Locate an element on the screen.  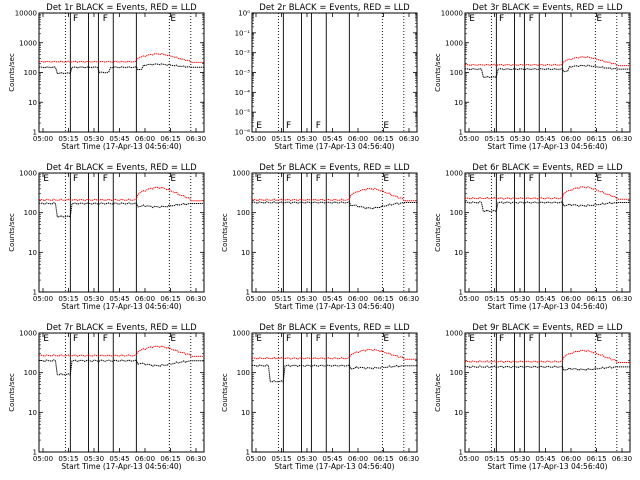
panel-title: Det 7r BLACK = Events, RED = LLD is located at coordinates (121, 328).